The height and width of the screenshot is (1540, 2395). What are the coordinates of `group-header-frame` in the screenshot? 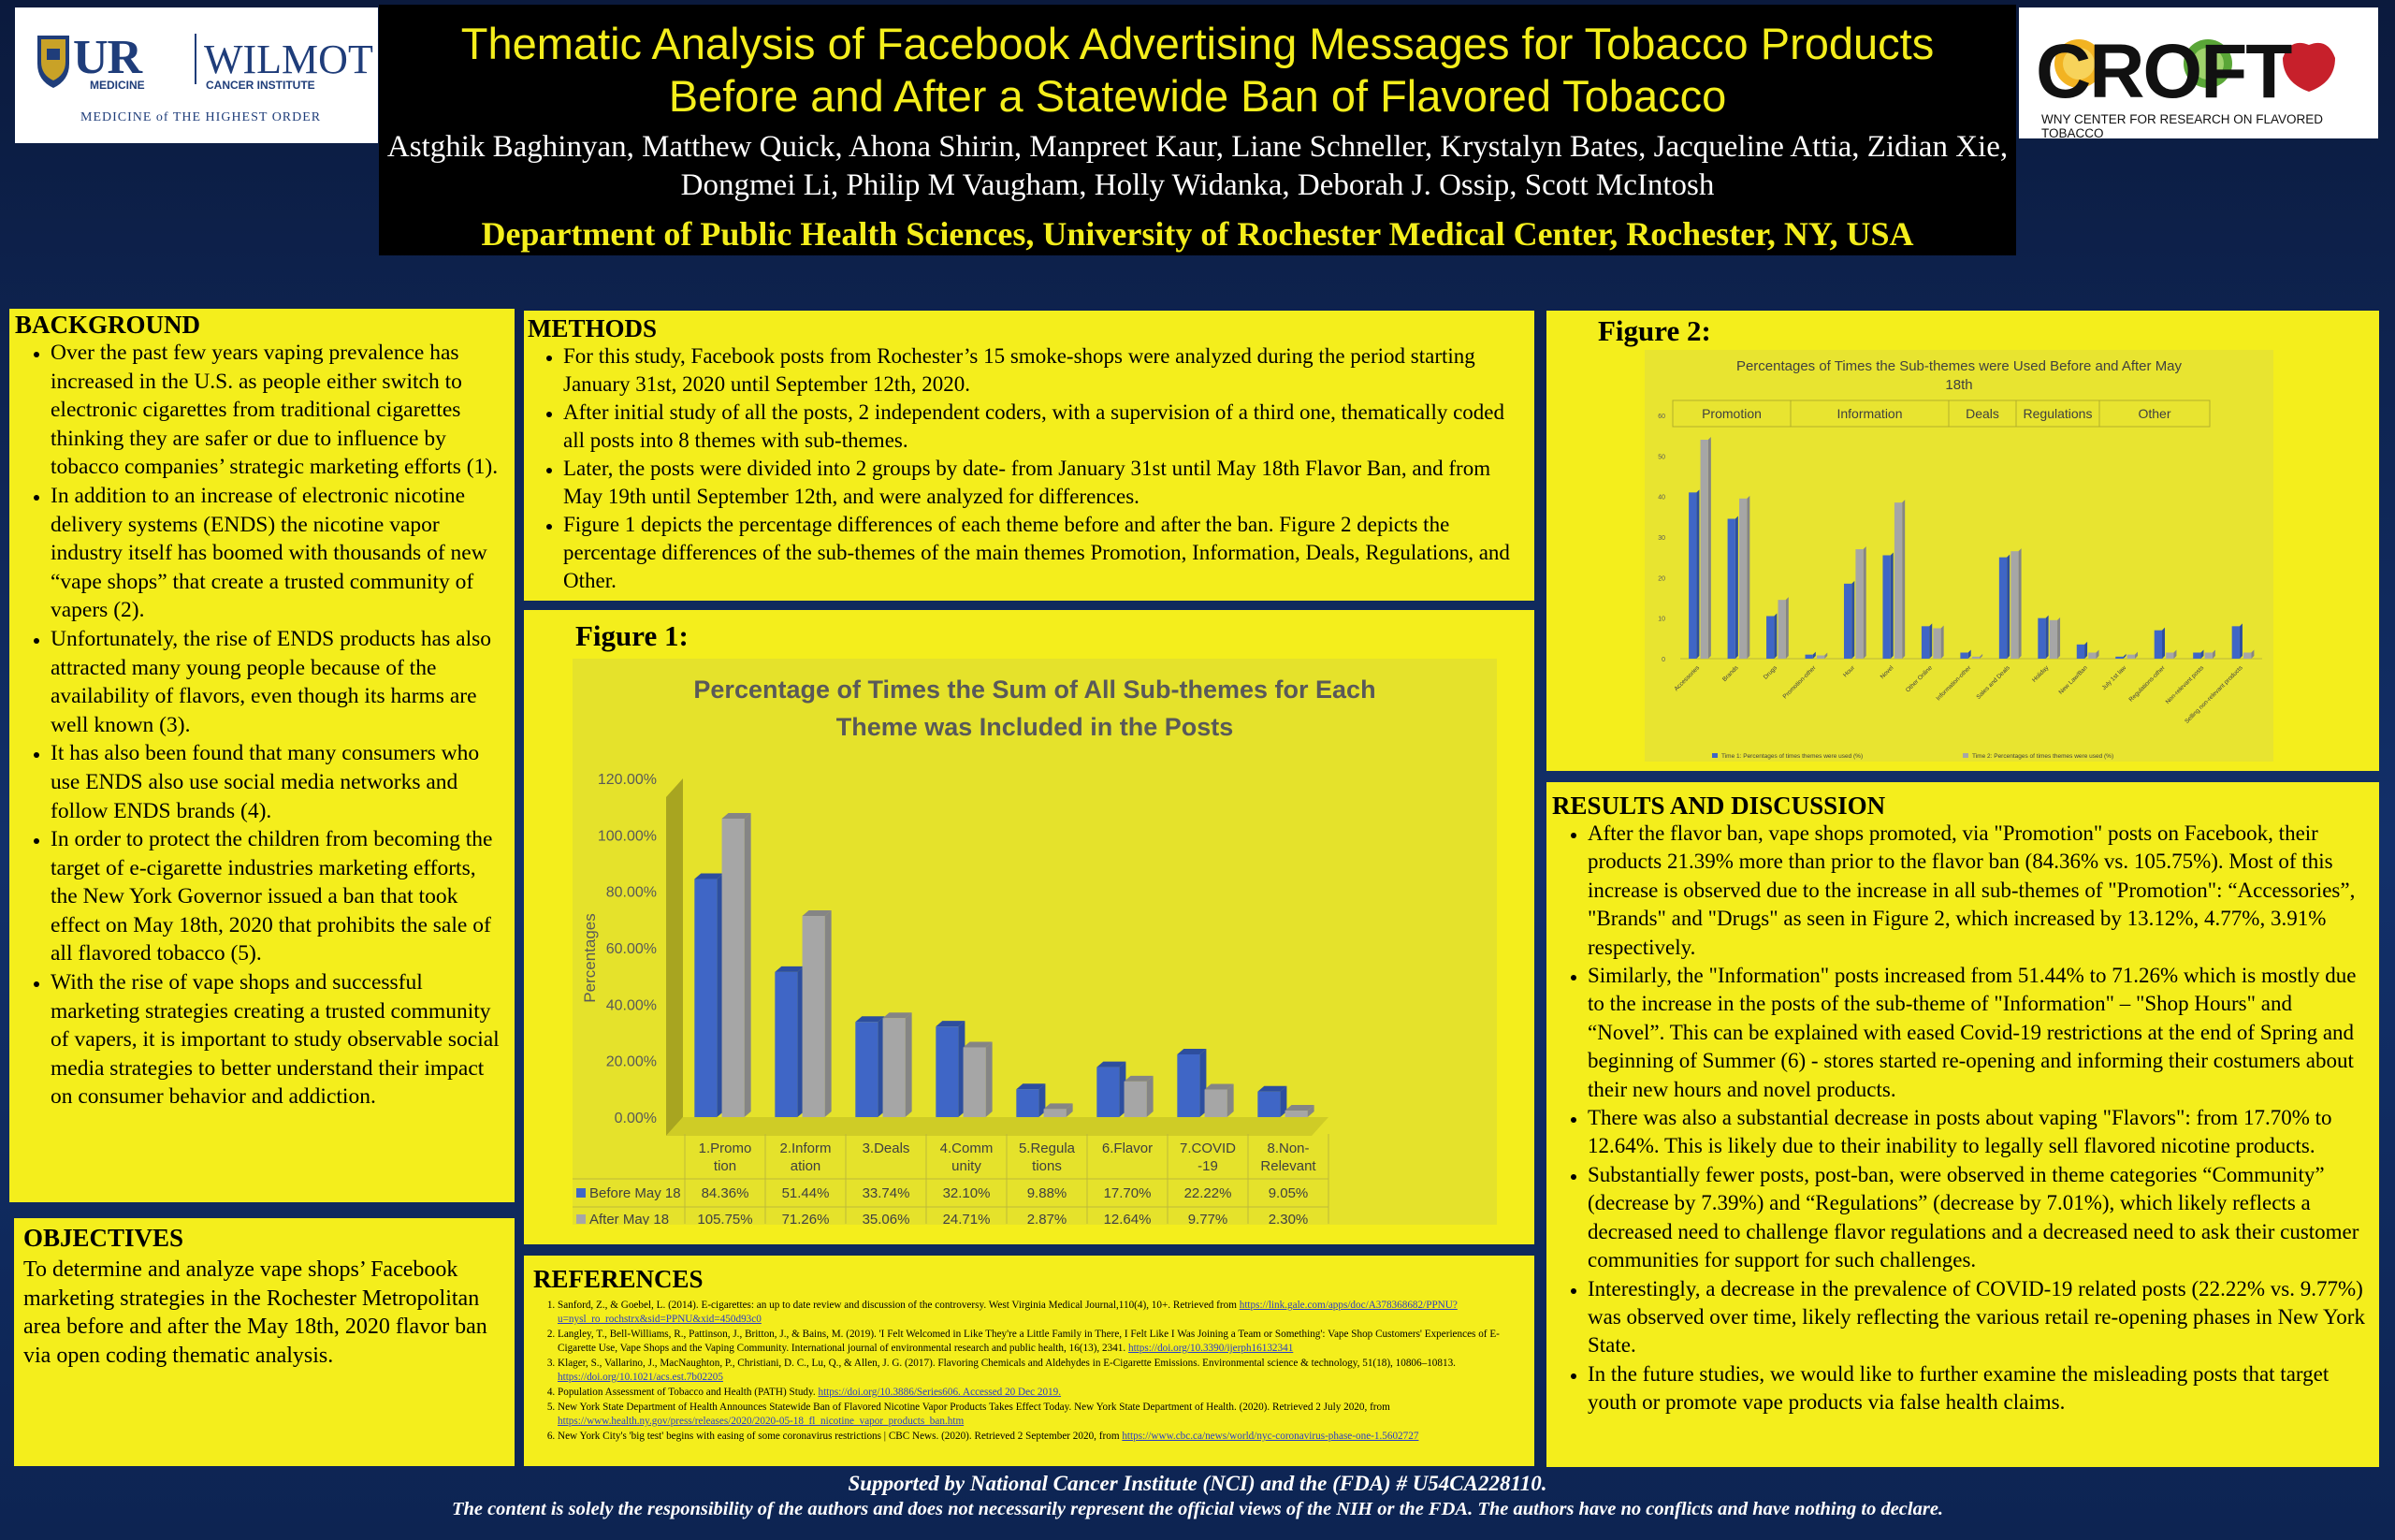 It's located at (1941, 414).